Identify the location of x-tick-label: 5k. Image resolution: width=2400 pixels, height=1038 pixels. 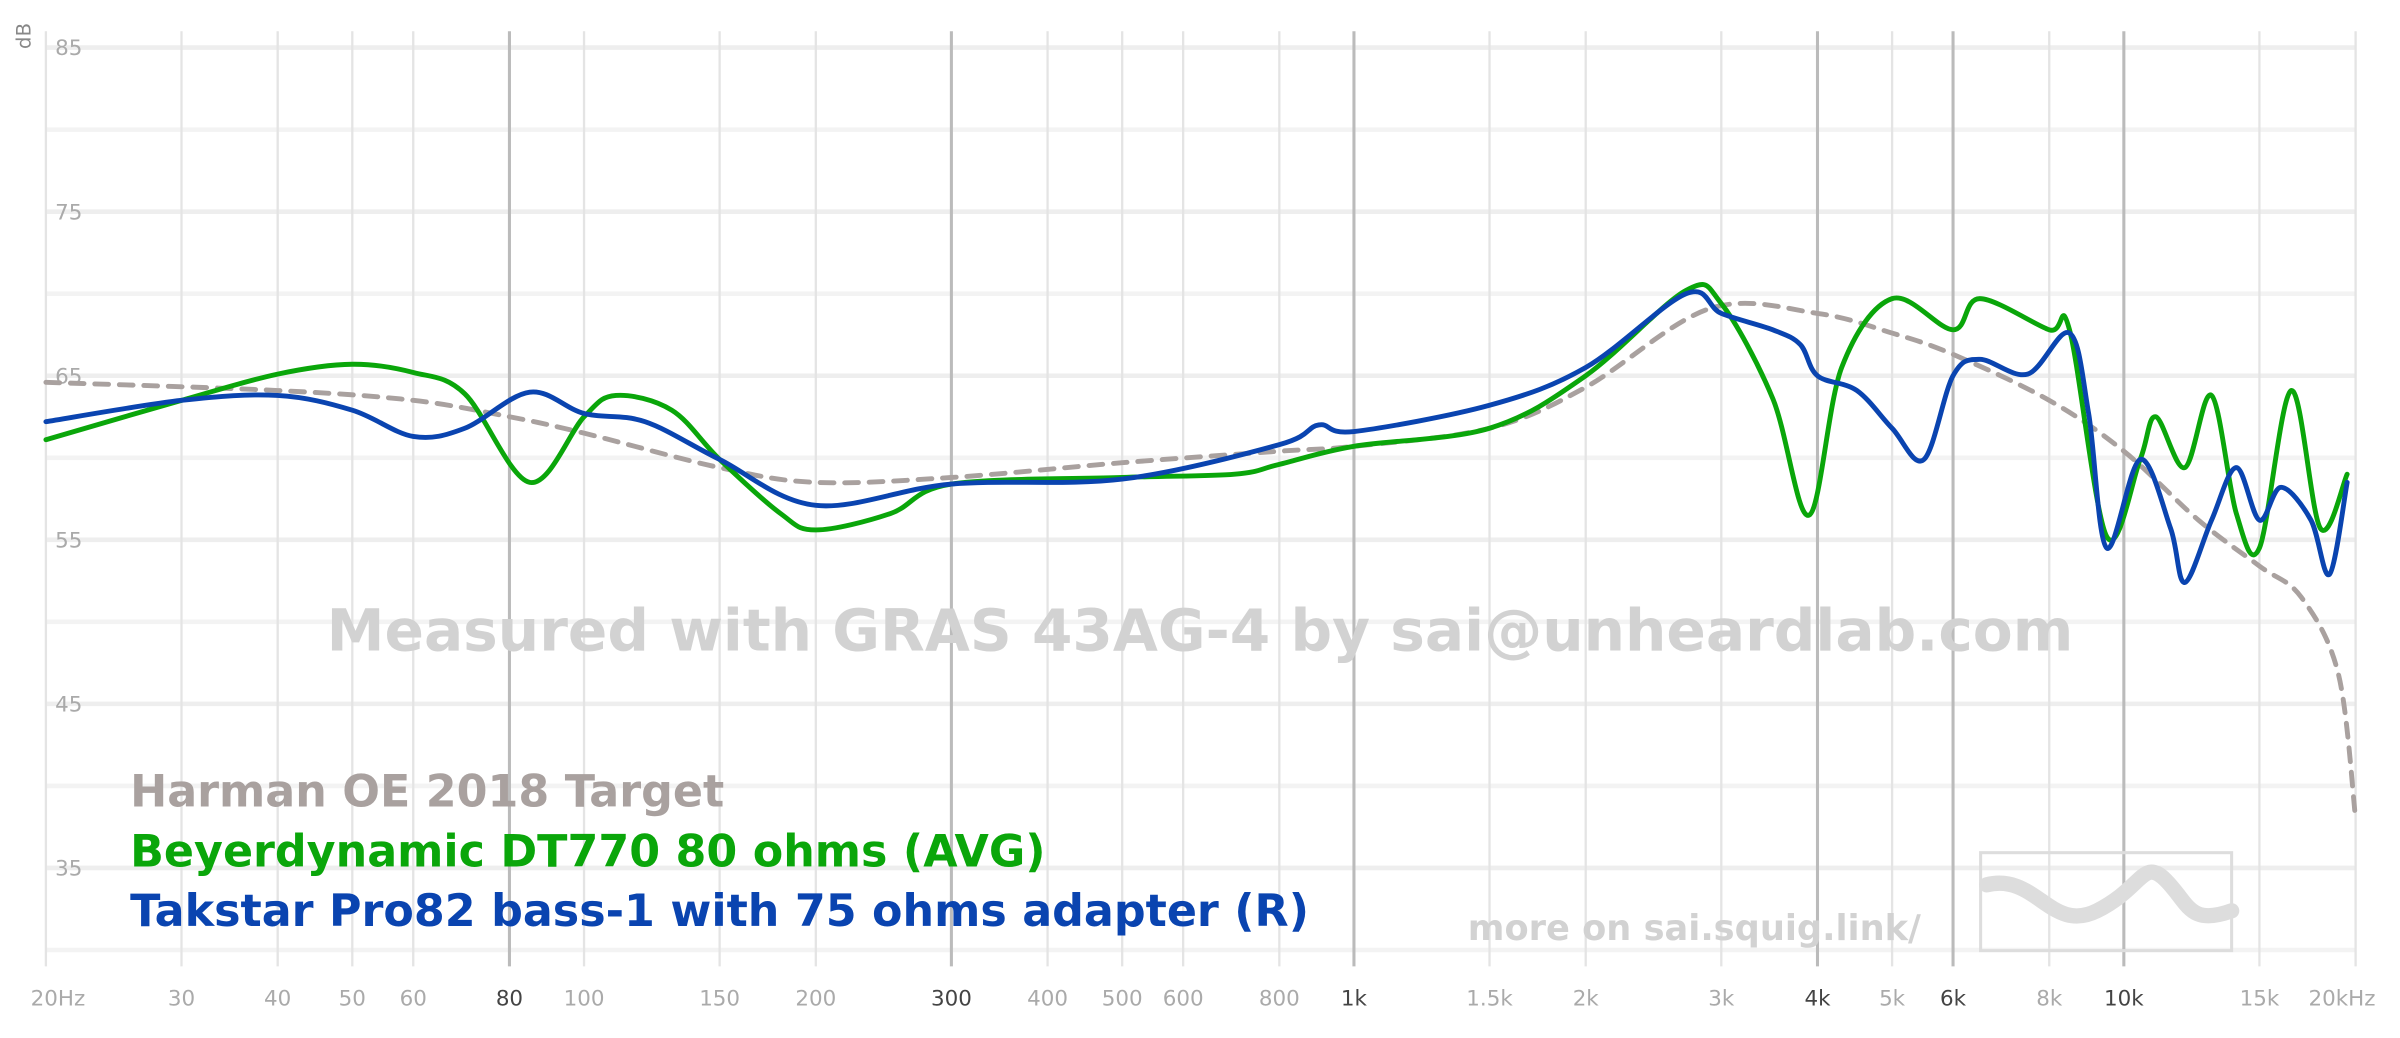
(1892, 999).